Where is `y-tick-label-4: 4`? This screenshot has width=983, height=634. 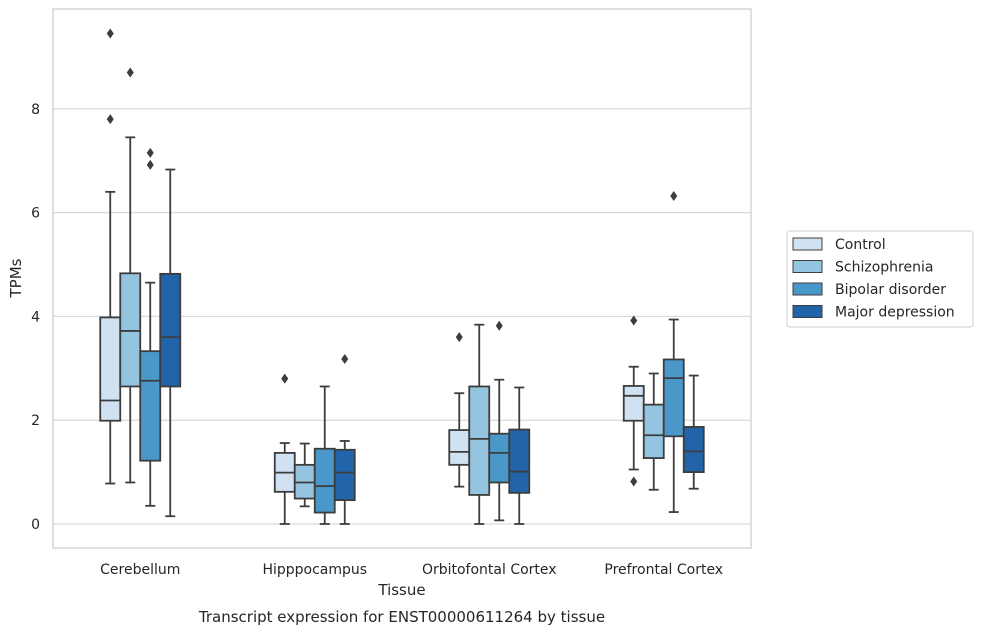
y-tick-label-4: 4 is located at coordinates (35, 317).